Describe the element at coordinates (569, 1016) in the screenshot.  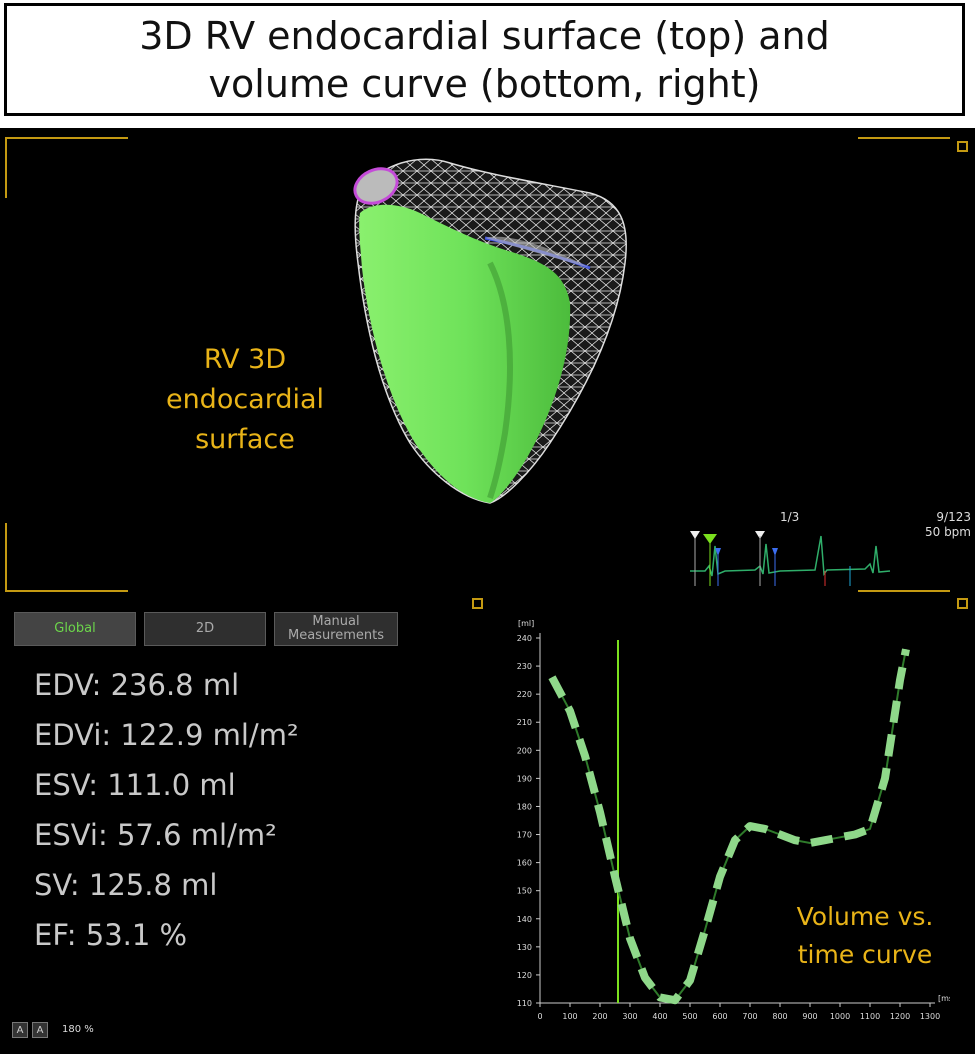
I see `x-tick-label: 100` at that location.